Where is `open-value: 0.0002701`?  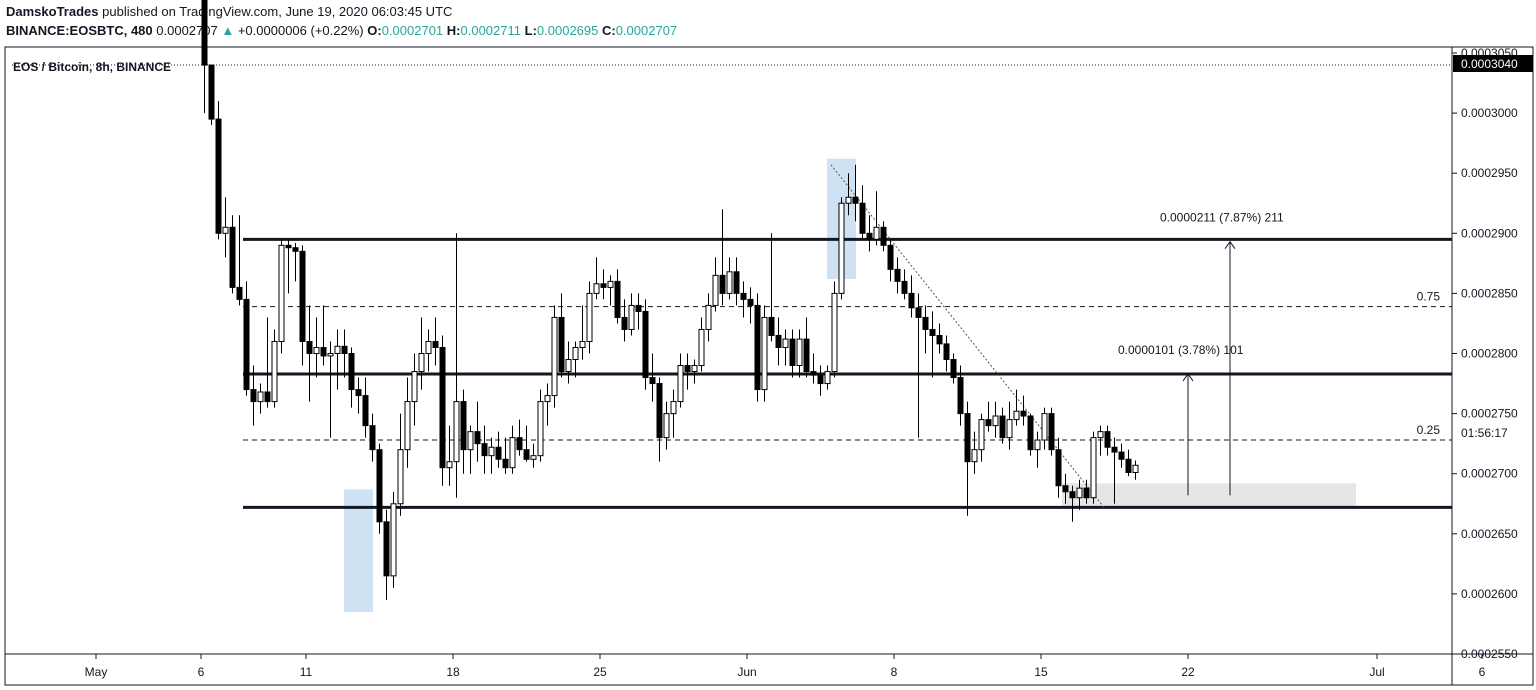
open-value: 0.0002701 is located at coordinates (412, 30).